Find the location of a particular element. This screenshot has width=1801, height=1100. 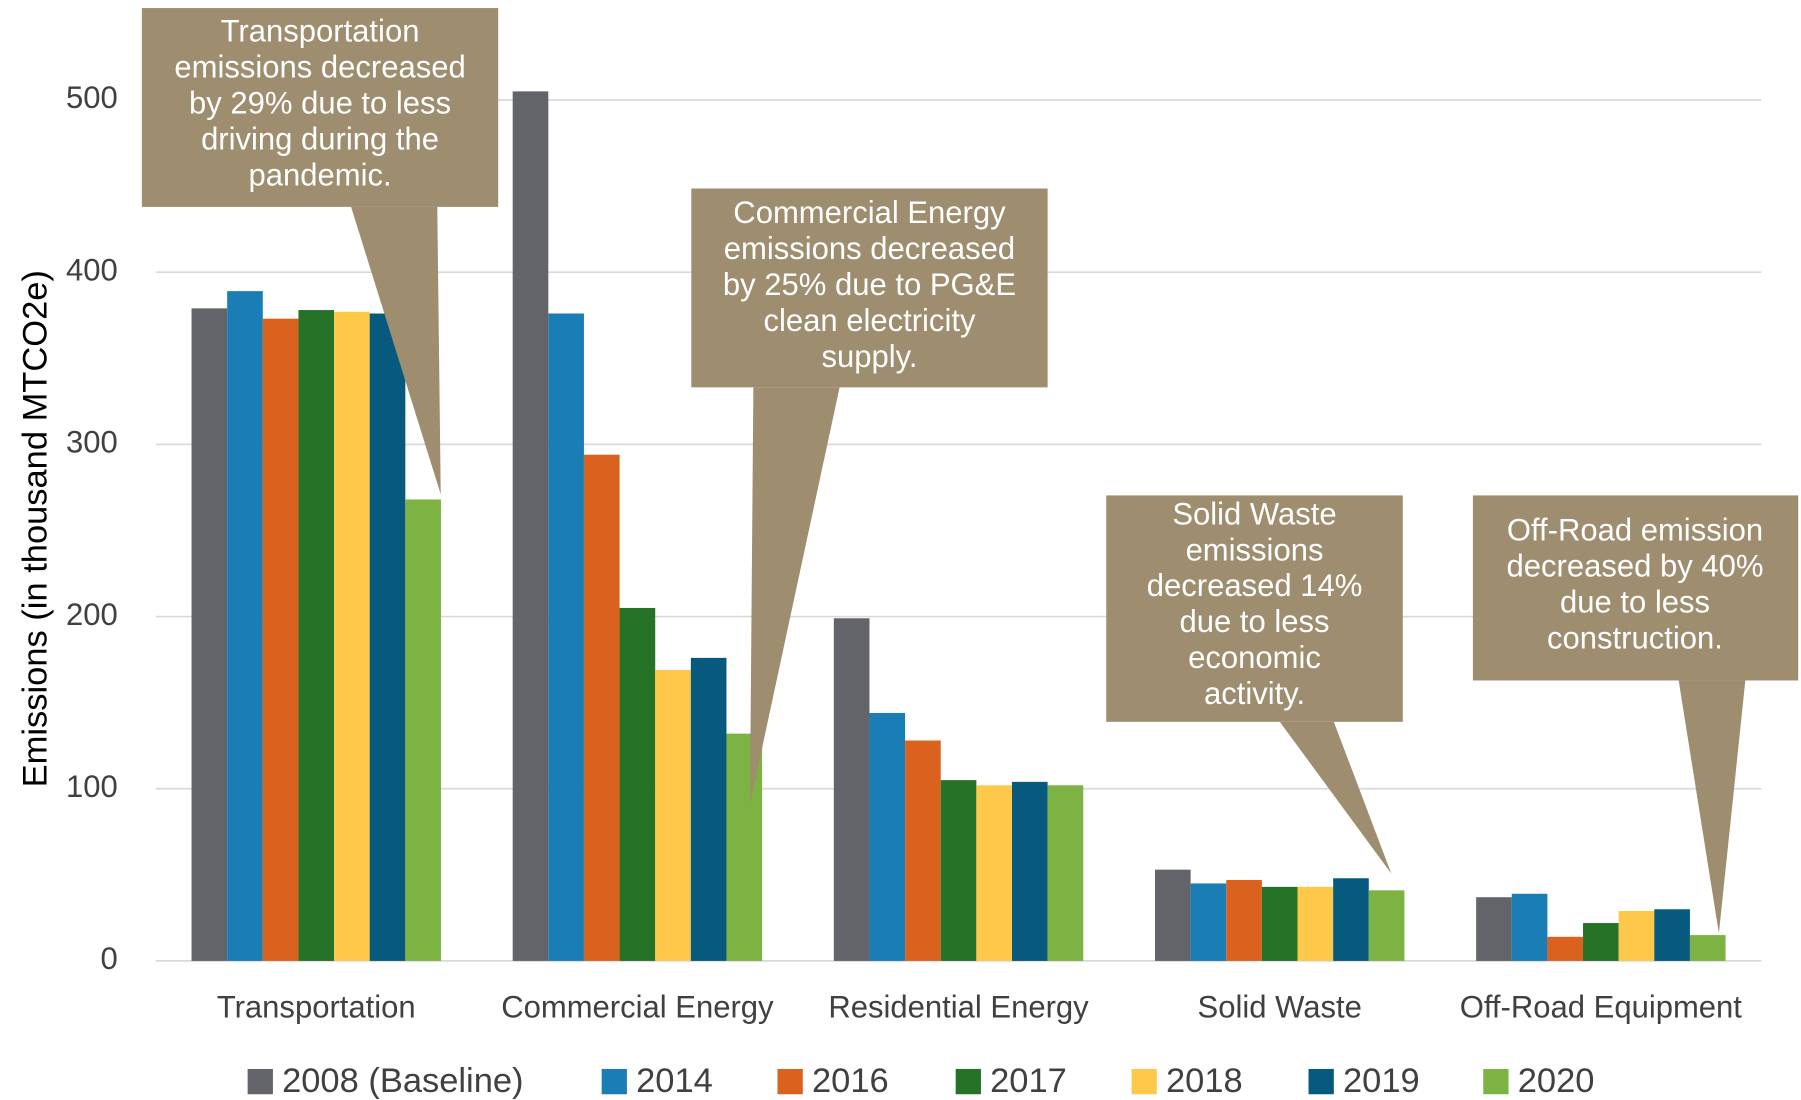

x-tick-label: Commercial Energy is located at coordinates (637, 1006).